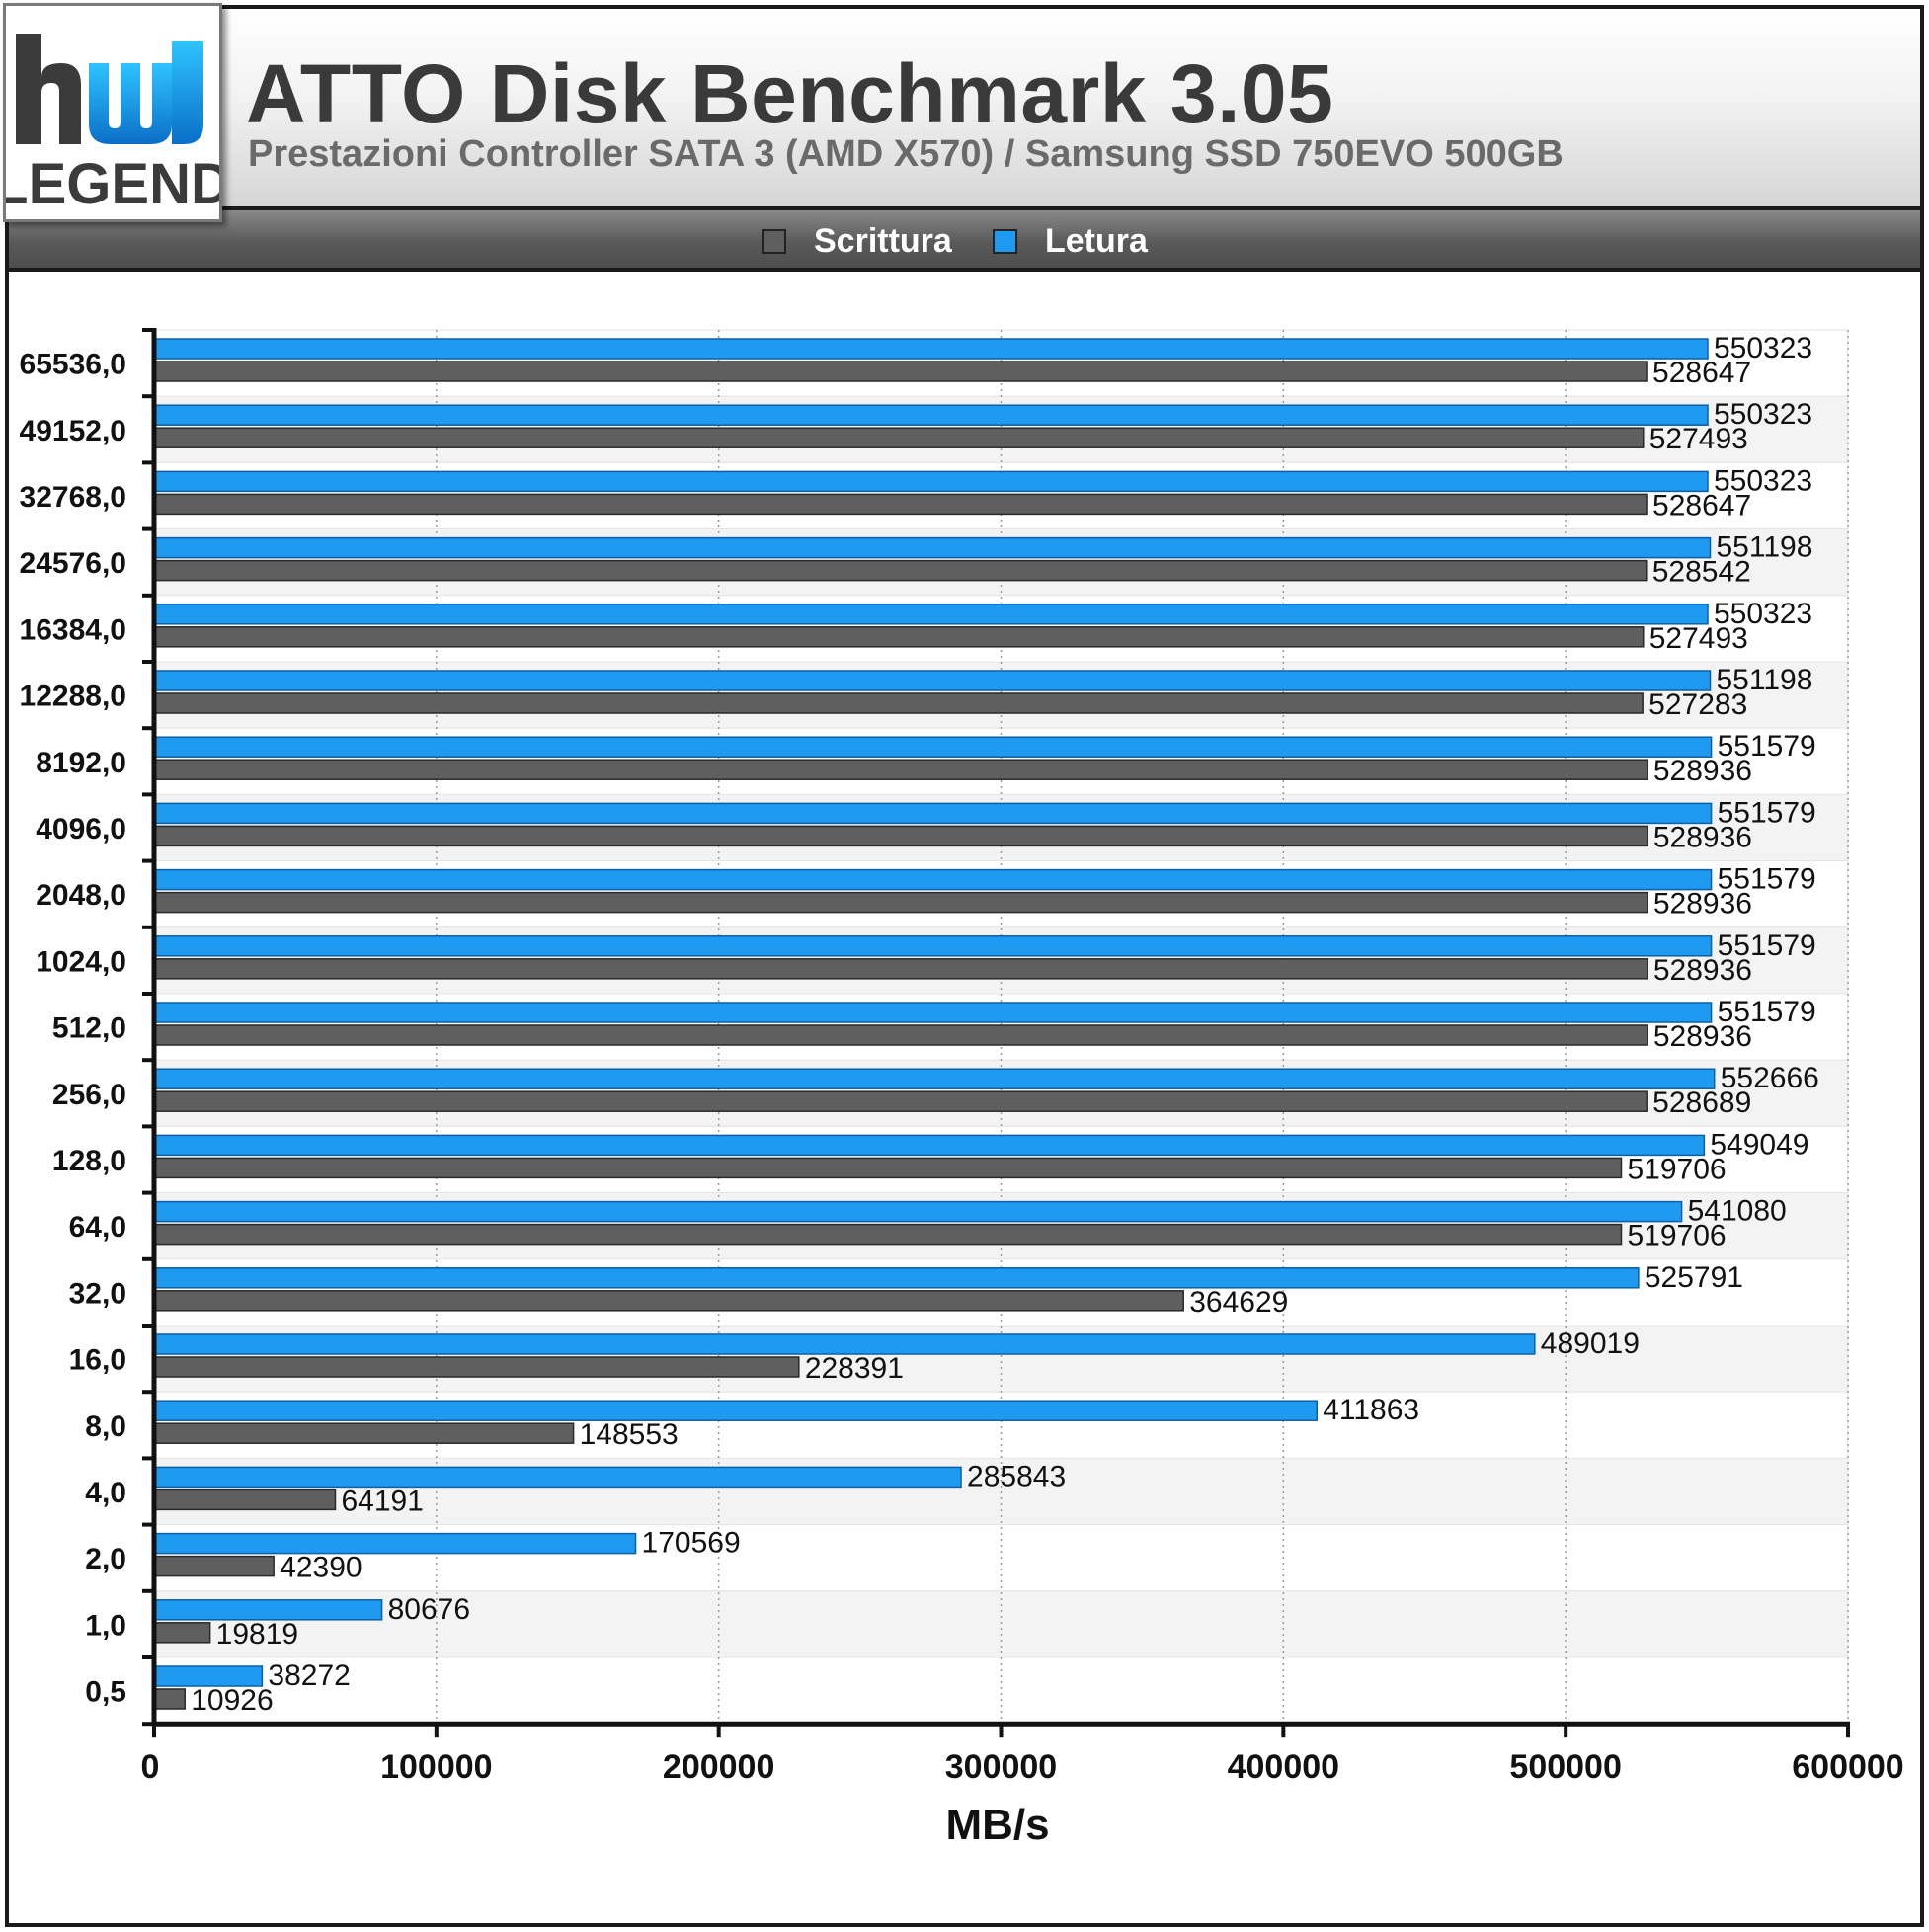 The height and width of the screenshot is (1932, 1929). Describe the element at coordinates (73, 697) in the screenshot. I see `category-tick-label: 12288,0` at that location.